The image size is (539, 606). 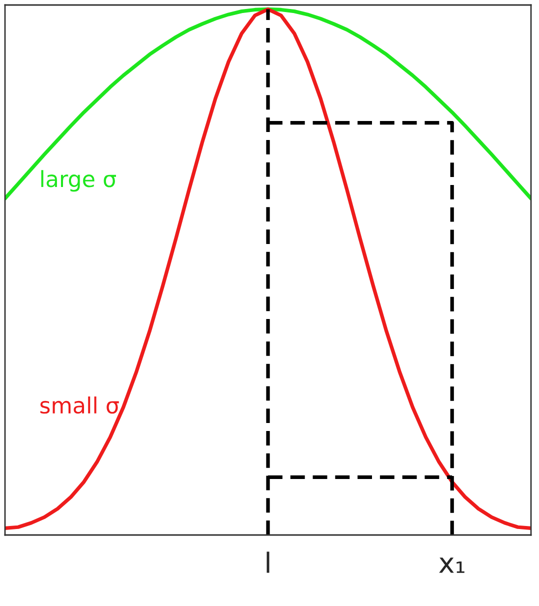 What do you see at coordinates (451, 565) in the screenshot?
I see `x-tick-label: x₁` at bounding box center [451, 565].